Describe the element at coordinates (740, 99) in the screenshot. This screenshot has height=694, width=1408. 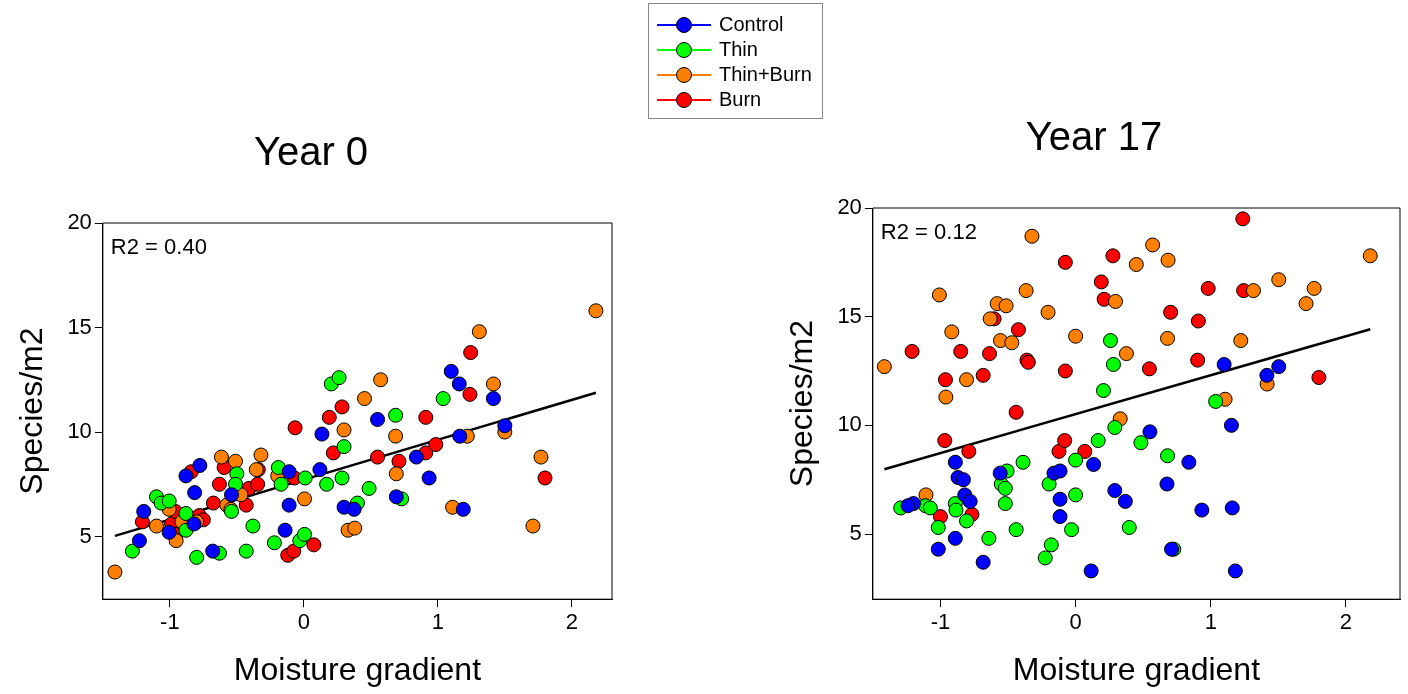
I see `legend-label: Burn` at that location.